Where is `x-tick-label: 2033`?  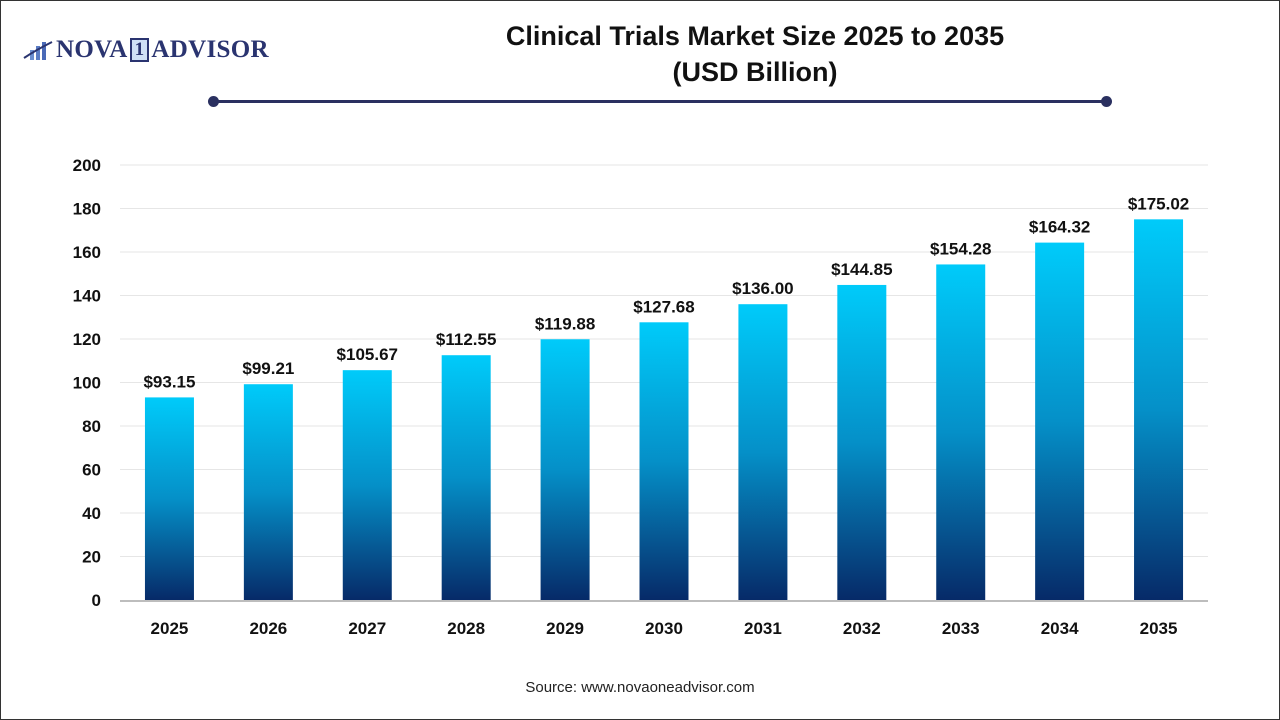 x-tick-label: 2033 is located at coordinates (961, 628).